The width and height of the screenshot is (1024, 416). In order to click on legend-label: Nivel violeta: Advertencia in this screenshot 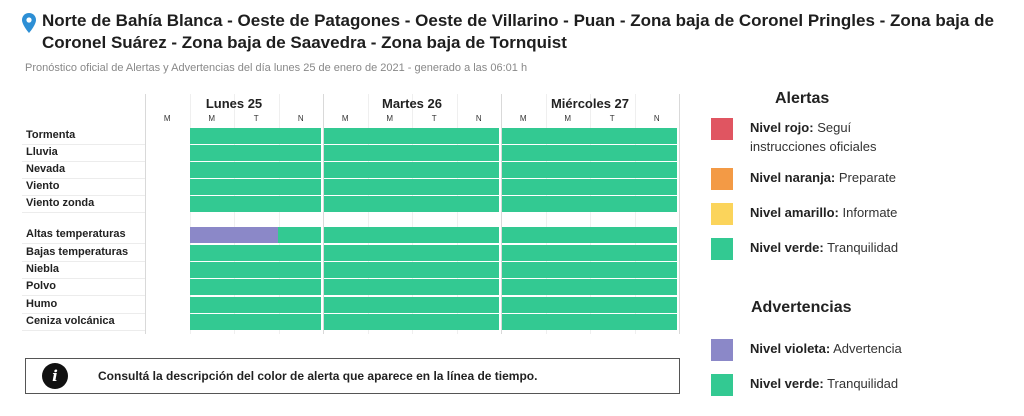, I will do `click(835, 348)`.